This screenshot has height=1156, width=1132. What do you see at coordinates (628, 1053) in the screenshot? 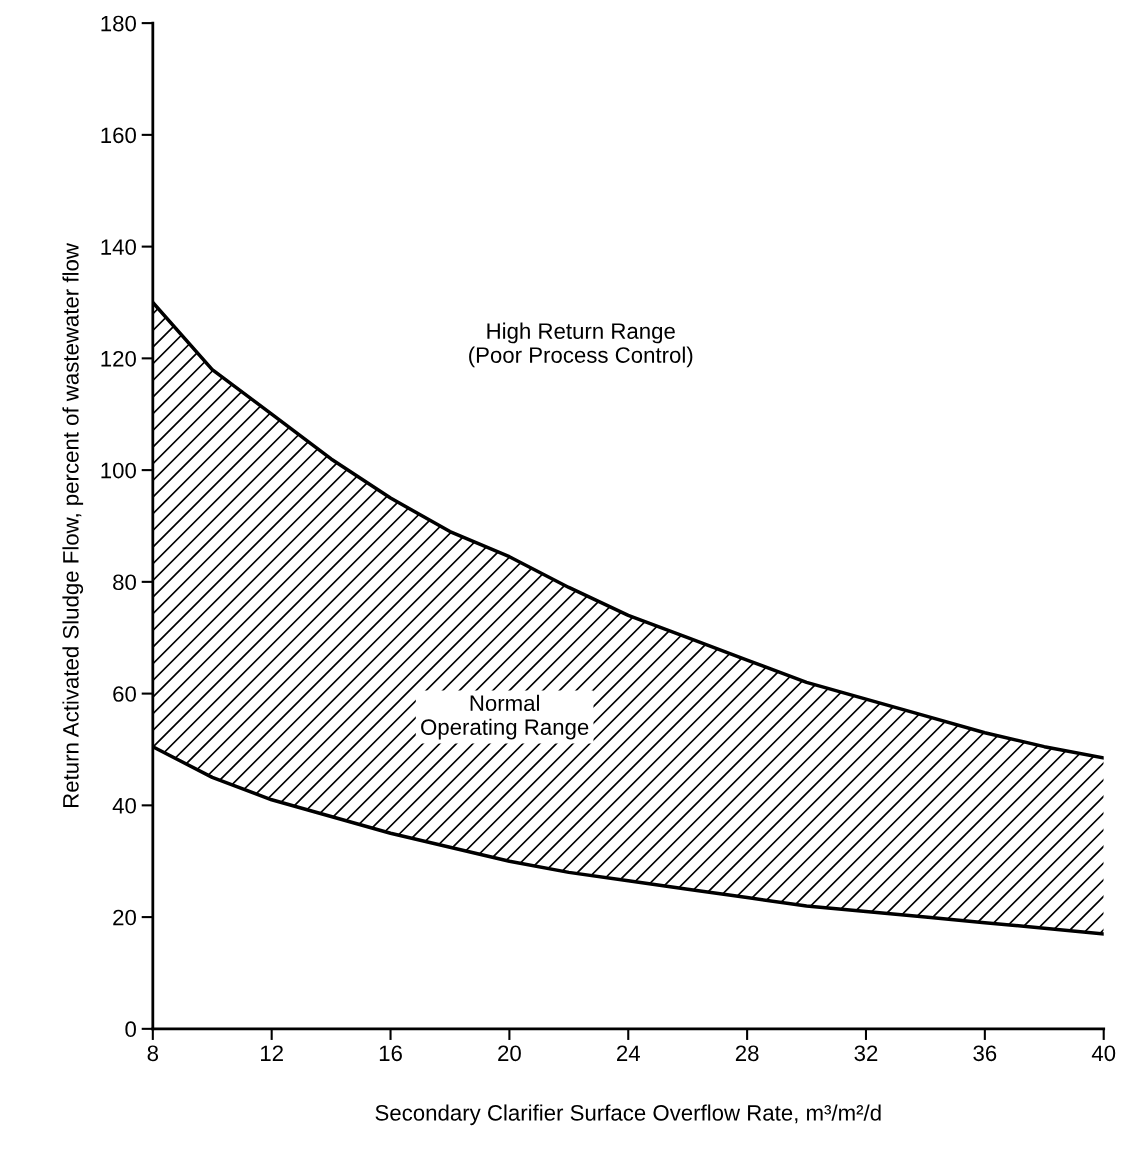
I see `x-tick-label: 24` at bounding box center [628, 1053].